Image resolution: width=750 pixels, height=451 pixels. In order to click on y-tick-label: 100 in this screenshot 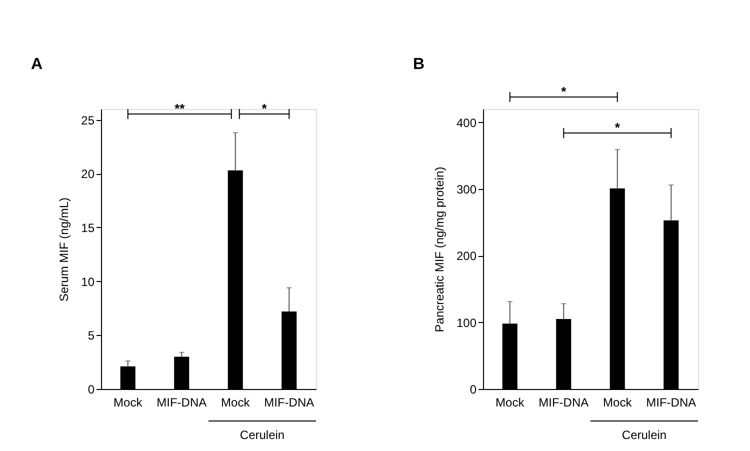, I will do `click(466, 323)`.